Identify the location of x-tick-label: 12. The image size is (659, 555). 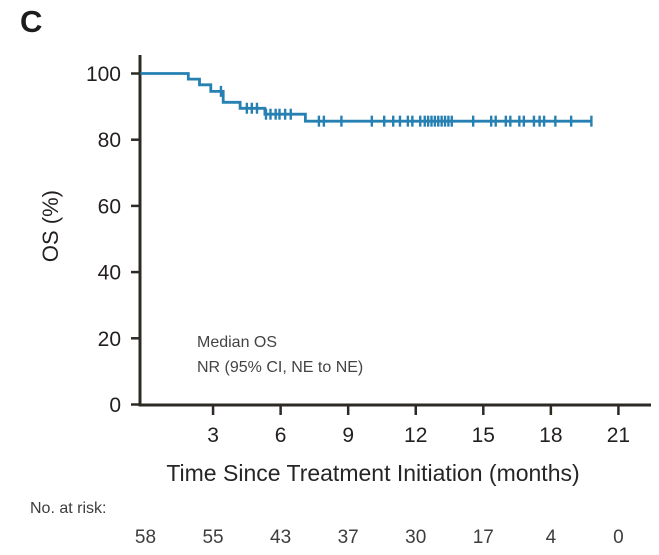
(415, 435).